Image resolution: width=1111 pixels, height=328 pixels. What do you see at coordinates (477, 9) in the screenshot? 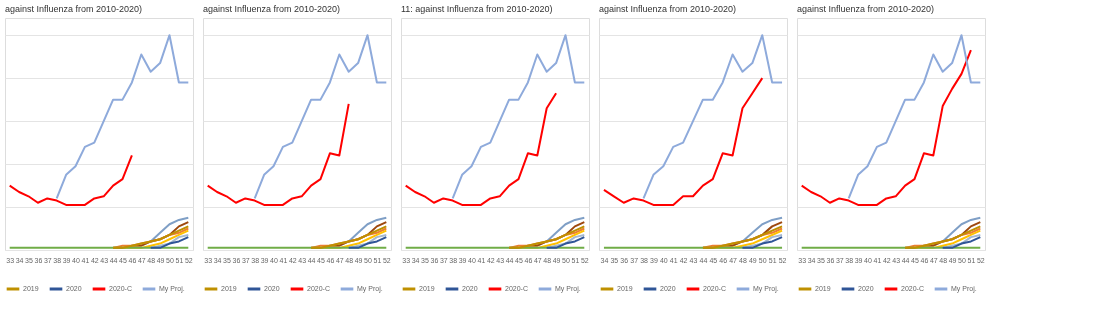
I see `chart-title: 11: against Influenza from 2010-2020)` at bounding box center [477, 9].